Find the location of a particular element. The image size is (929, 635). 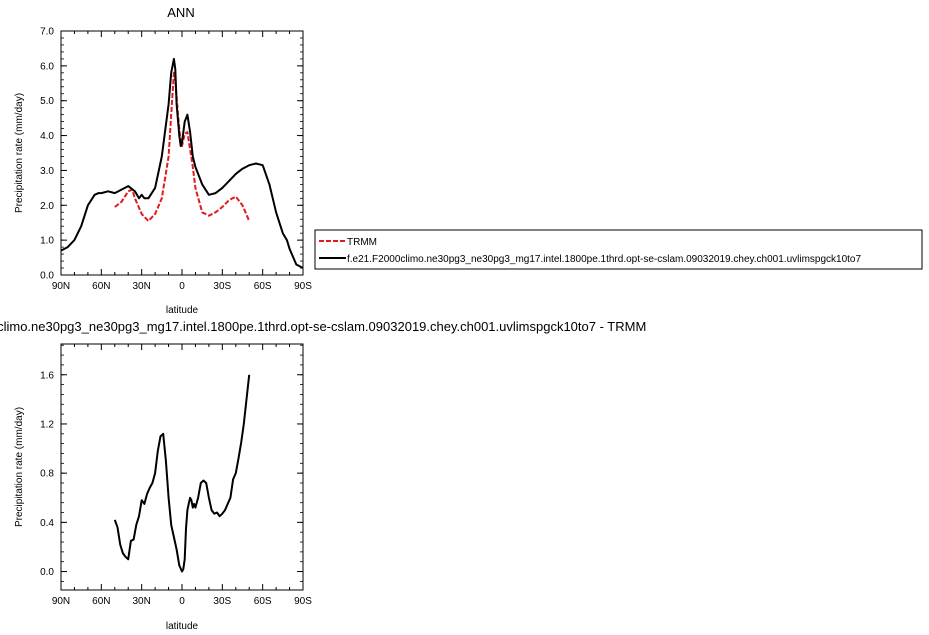

legend-box is located at coordinates (618, 249).